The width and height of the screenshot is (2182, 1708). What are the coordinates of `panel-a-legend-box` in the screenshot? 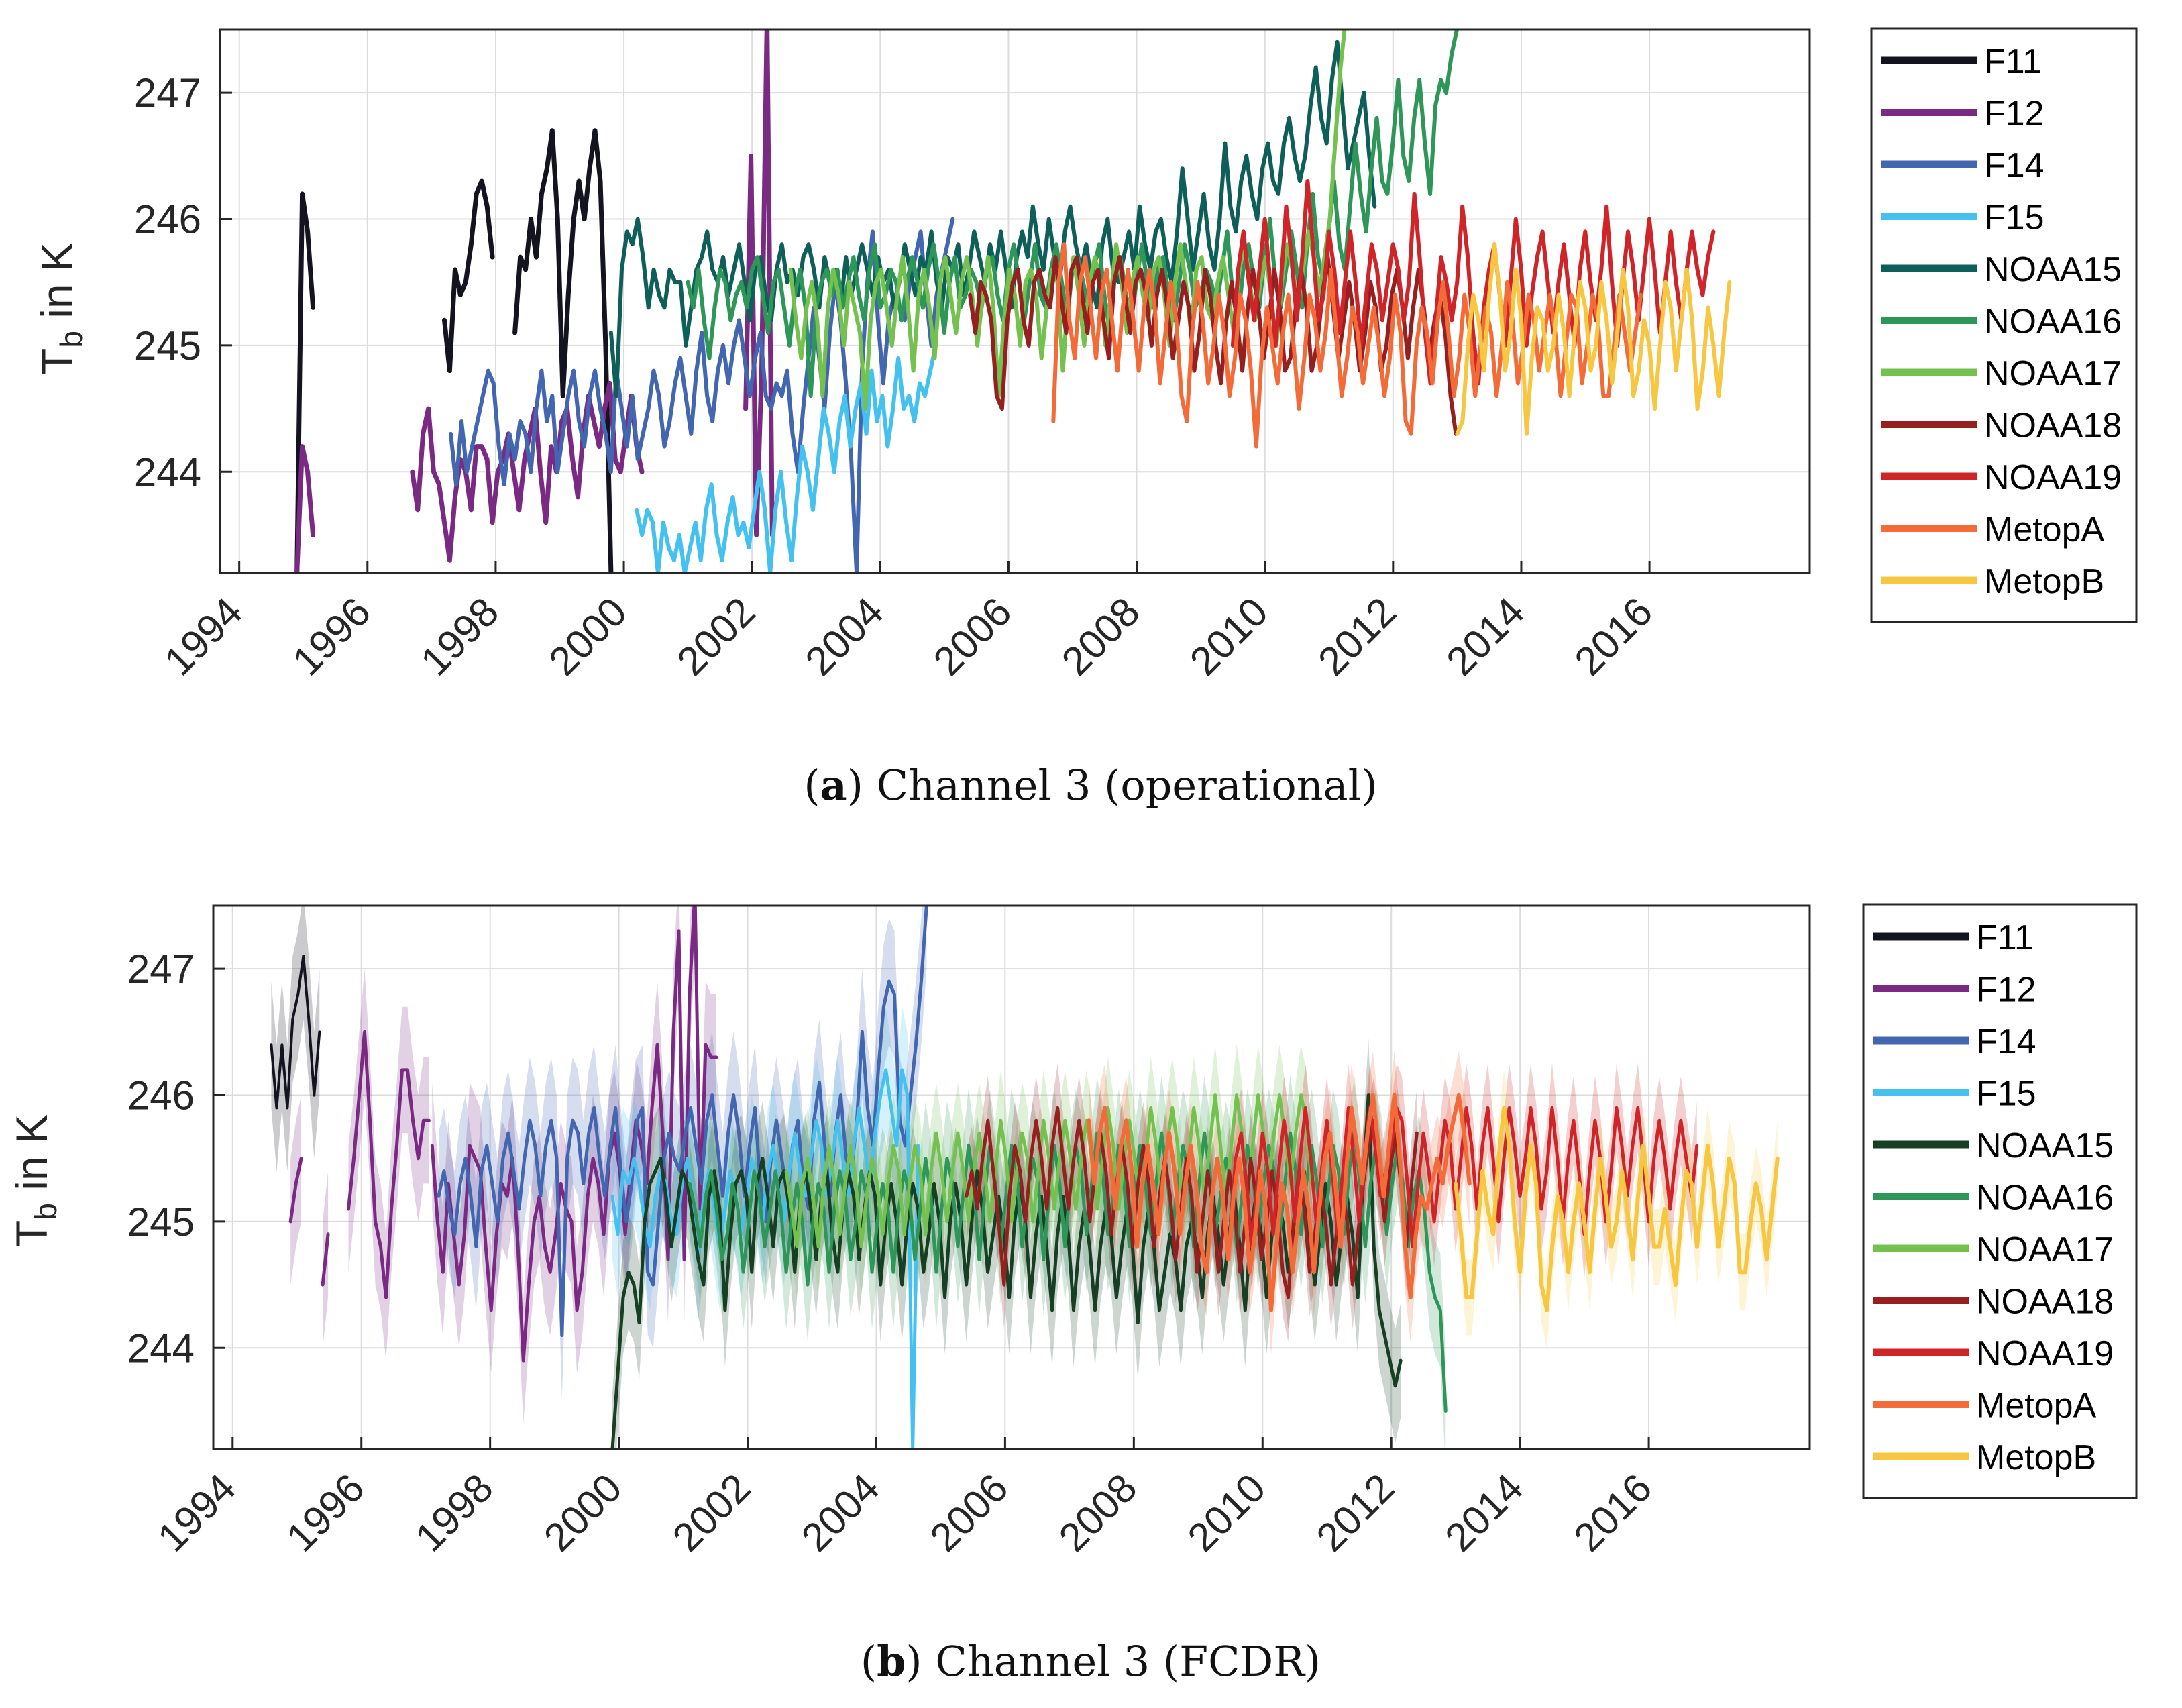 It's located at (2004, 325).